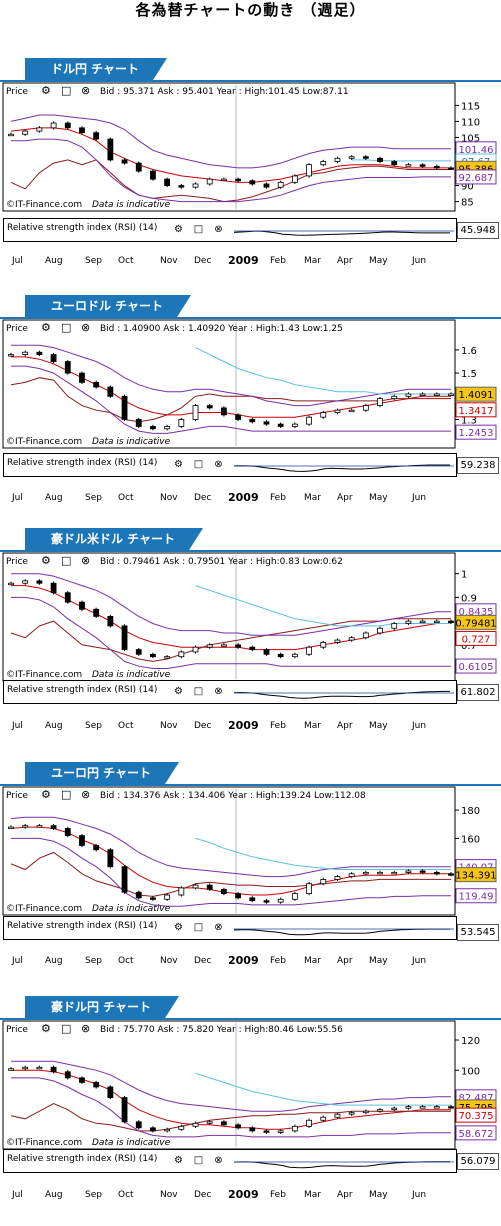 The height and width of the screenshot is (1226, 501). Describe the element at coordinates (243, 497) in the screenshot. I see `month-label: 2009` at that location.